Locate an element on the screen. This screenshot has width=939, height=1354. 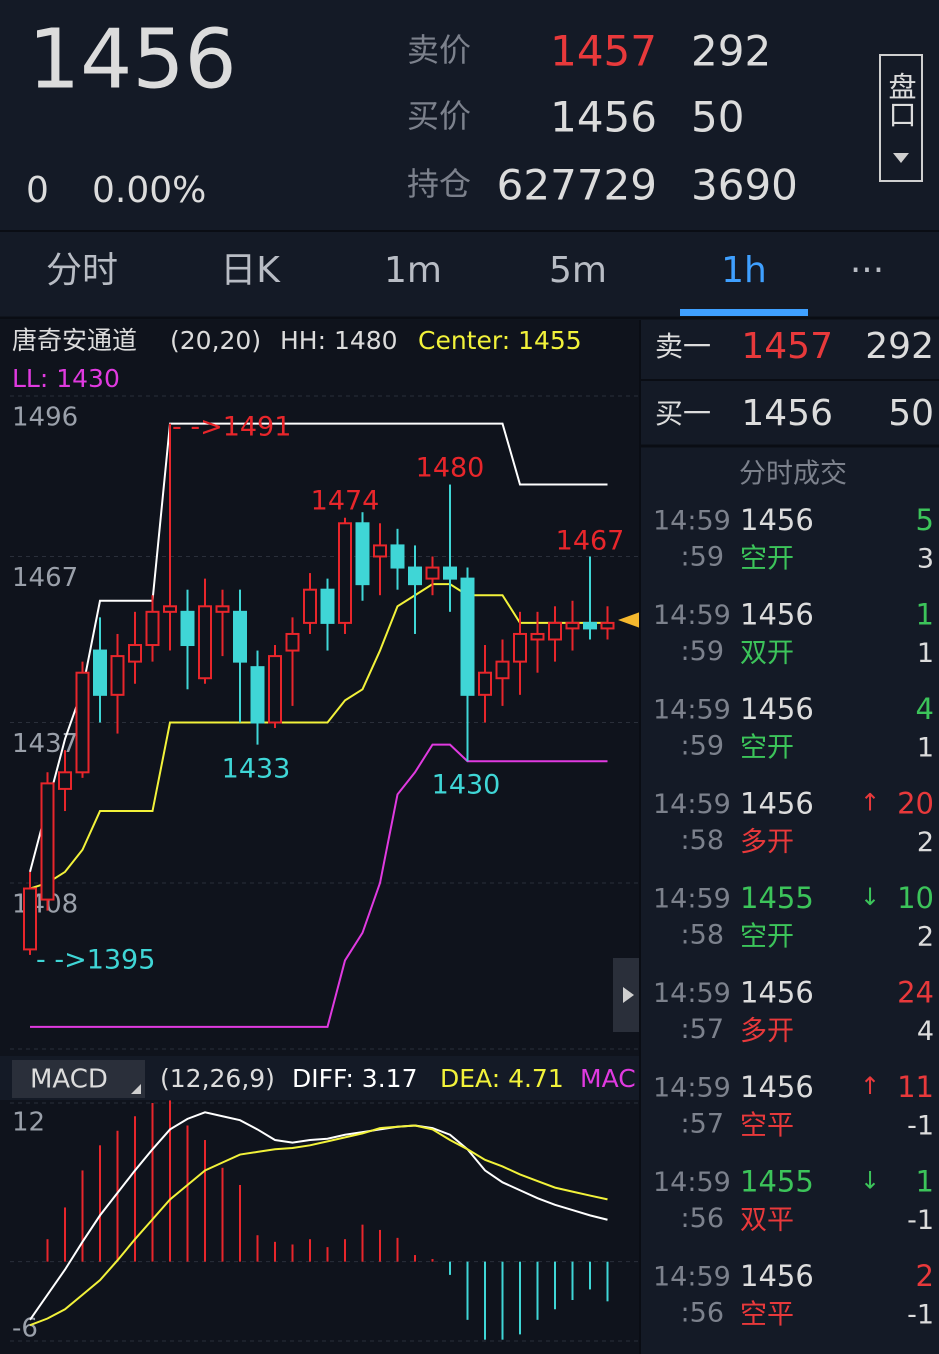
indicator-title: 唐奇安通道 is located at coordinates (74, 340).